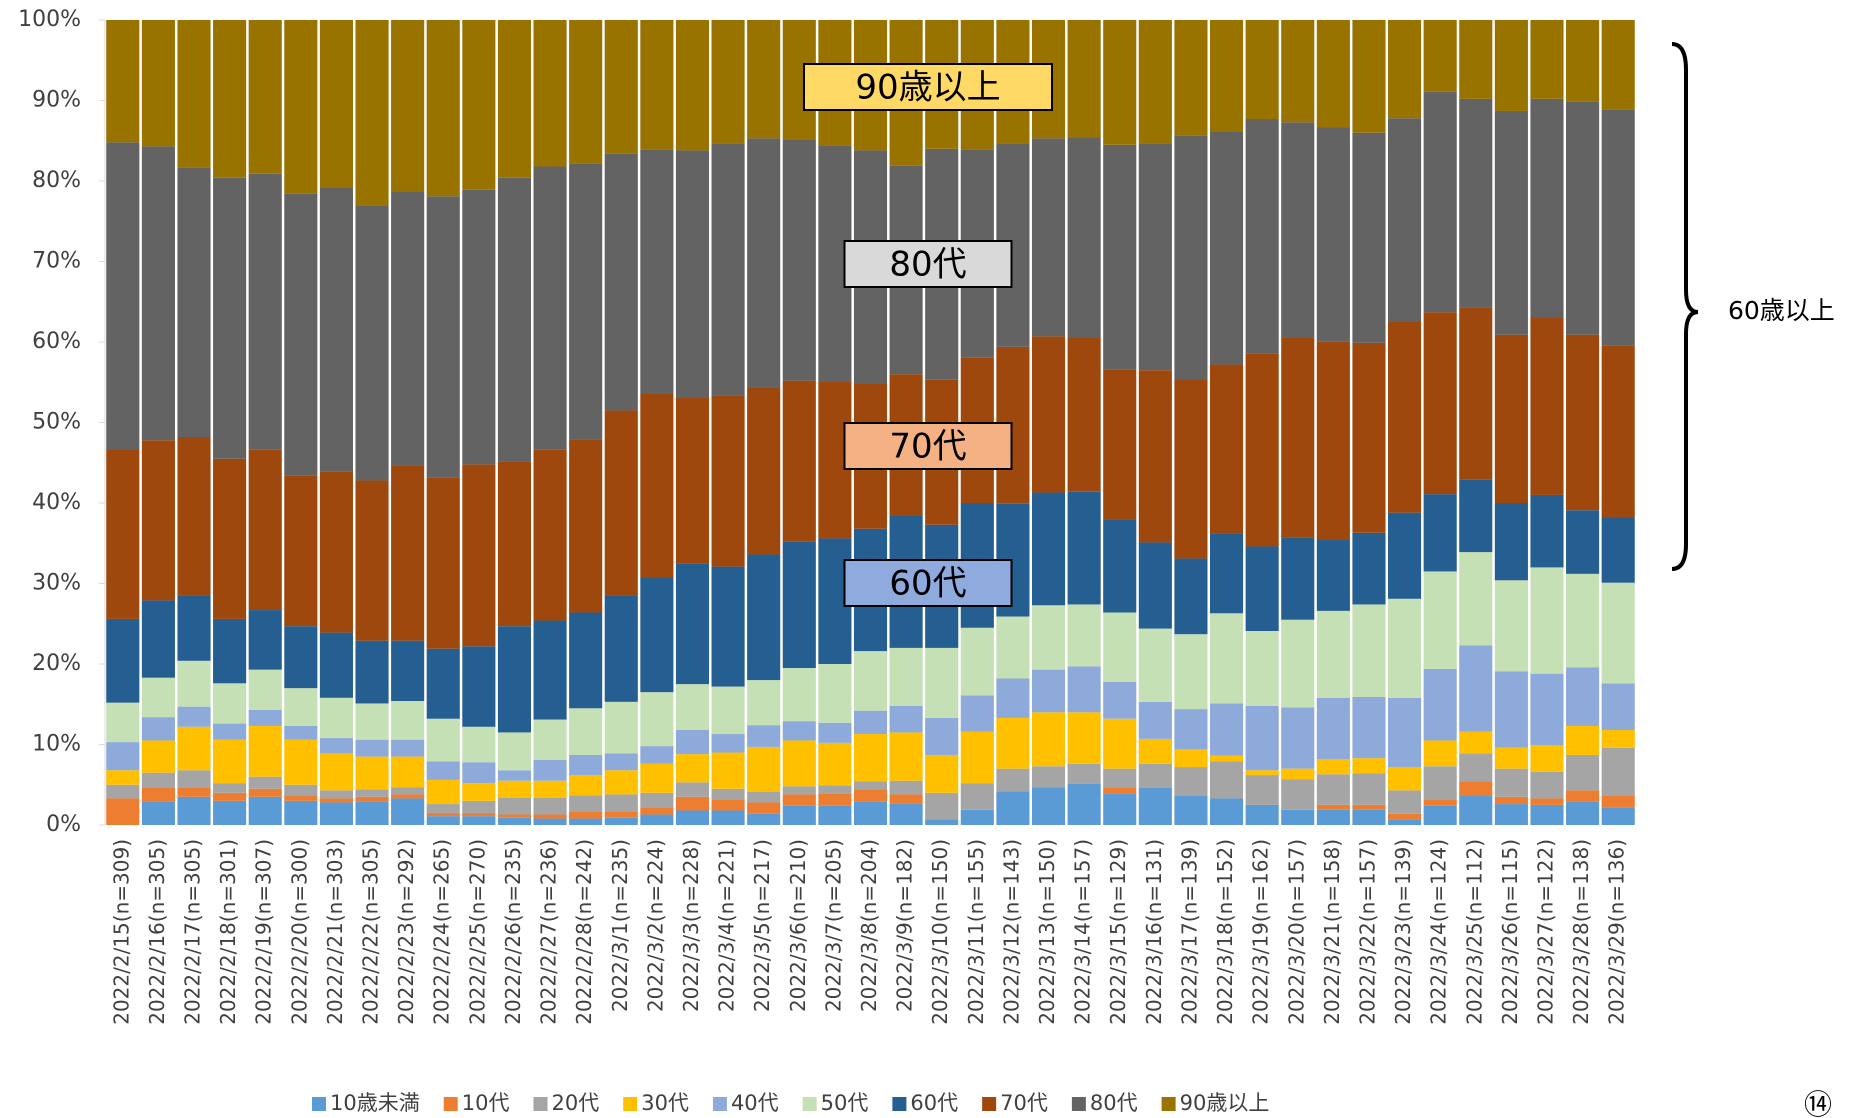  What do you see at coordinates (228, 932) in the screenshot?
I see `x-tick-label: 2022/2/18(n=301)` at bounding box center [228, 932].